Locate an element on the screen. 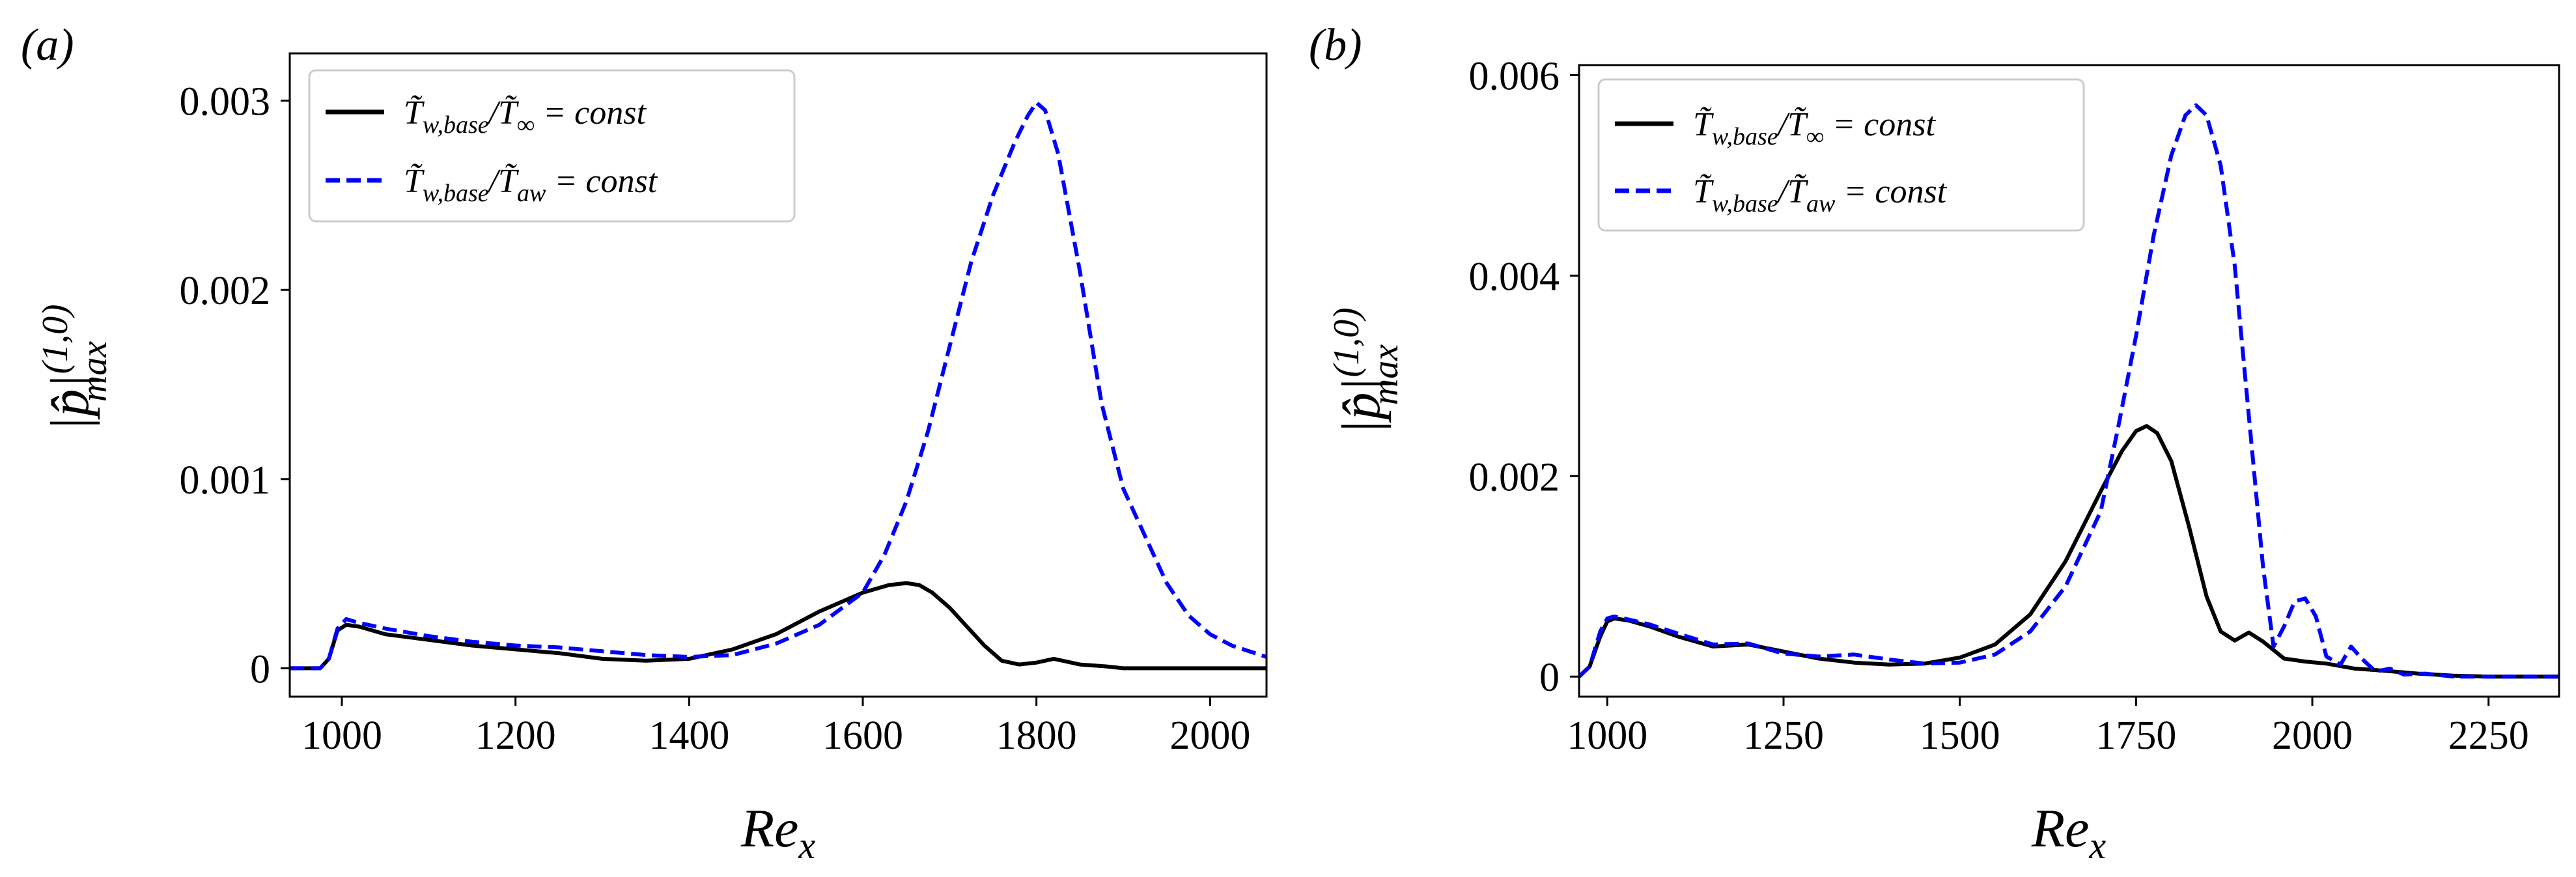 This screenshot has width=2576, height=877. panel-a-legend-entry-1: T̃w,base/T̃aw = const is located at coordinates (531, 185).